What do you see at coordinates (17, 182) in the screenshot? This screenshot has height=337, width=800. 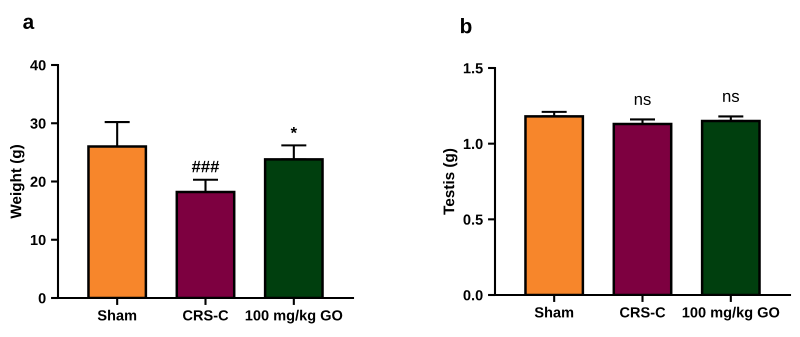 I see `y-axis-title: Weight (g)` at bounding box center [17, 182].